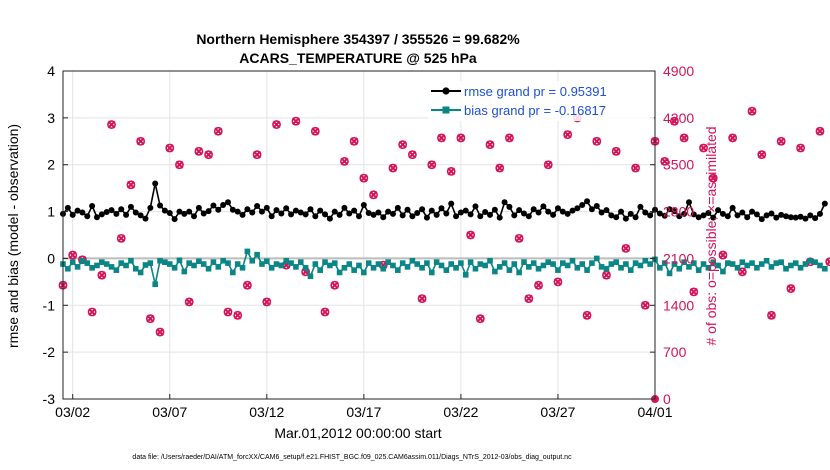 The image size is (830, 470). Describe the element at coordinates (358, 58) in the screenshot. I see `chart-subtitle: ACARS_TEMPERATURE @ 525 hPa` at that location.